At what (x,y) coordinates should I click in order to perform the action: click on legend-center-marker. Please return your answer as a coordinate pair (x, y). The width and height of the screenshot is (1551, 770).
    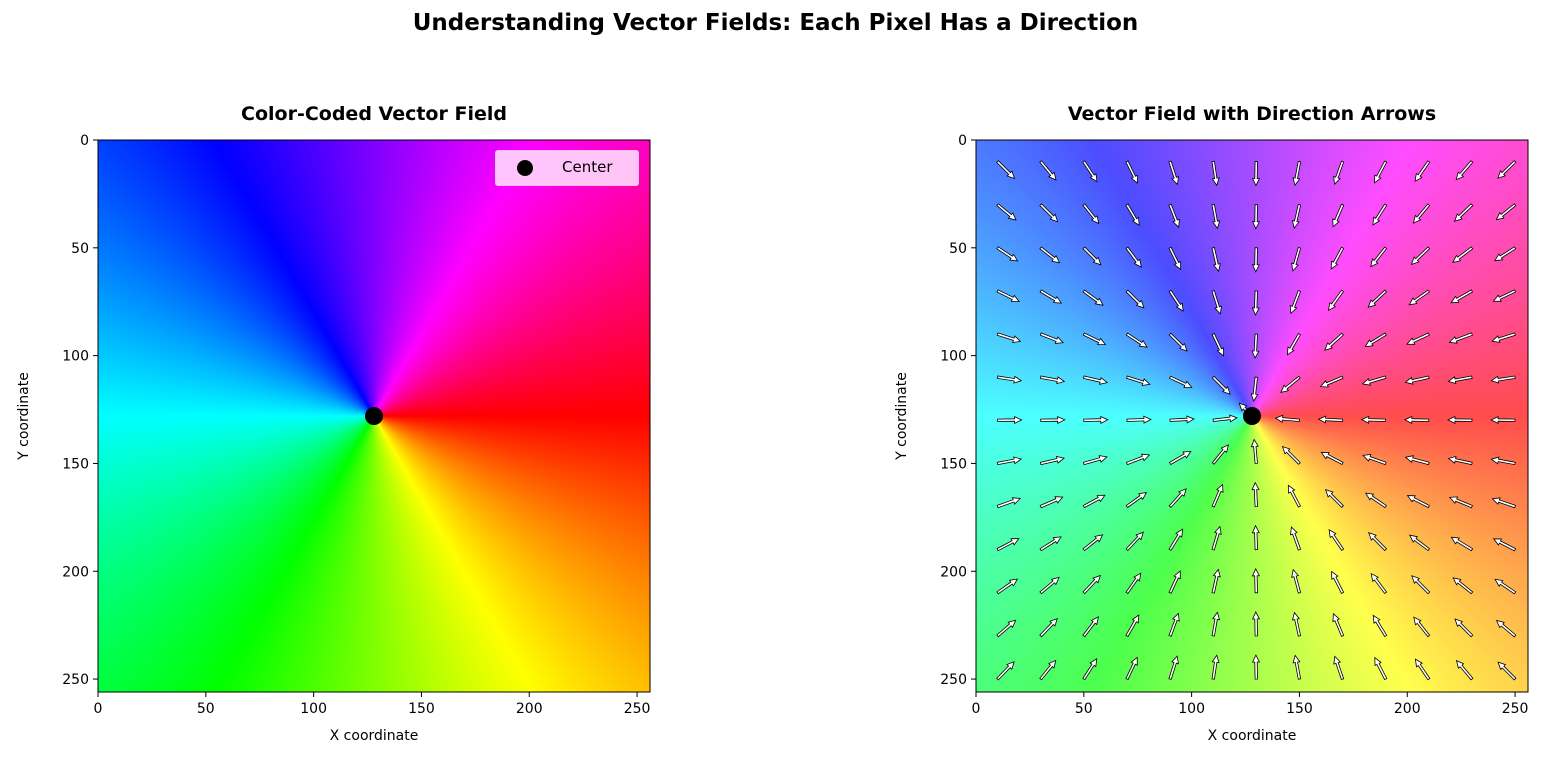
    Looking at the image, I should click on (525, 168).